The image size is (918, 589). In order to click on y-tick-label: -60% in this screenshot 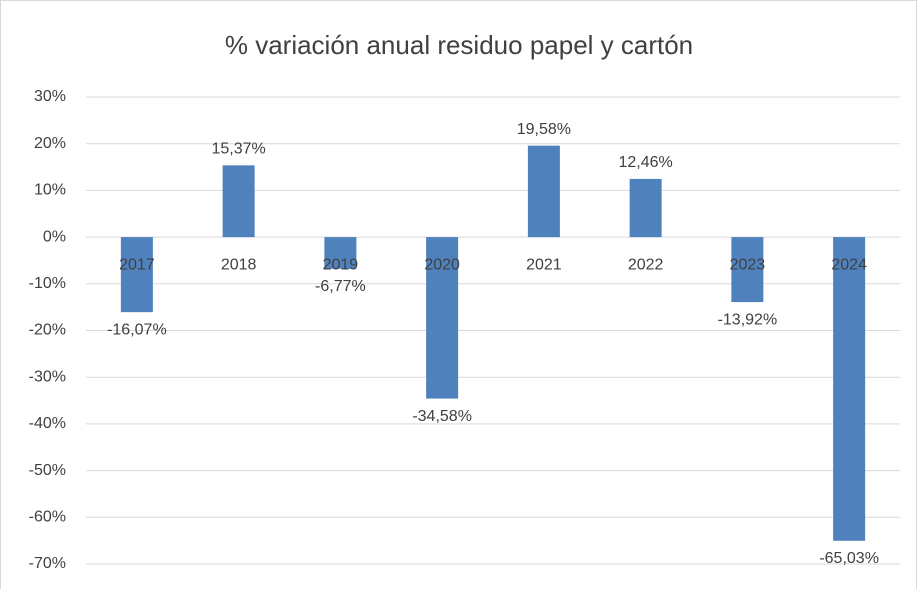, I will do `click(47, 517)`.